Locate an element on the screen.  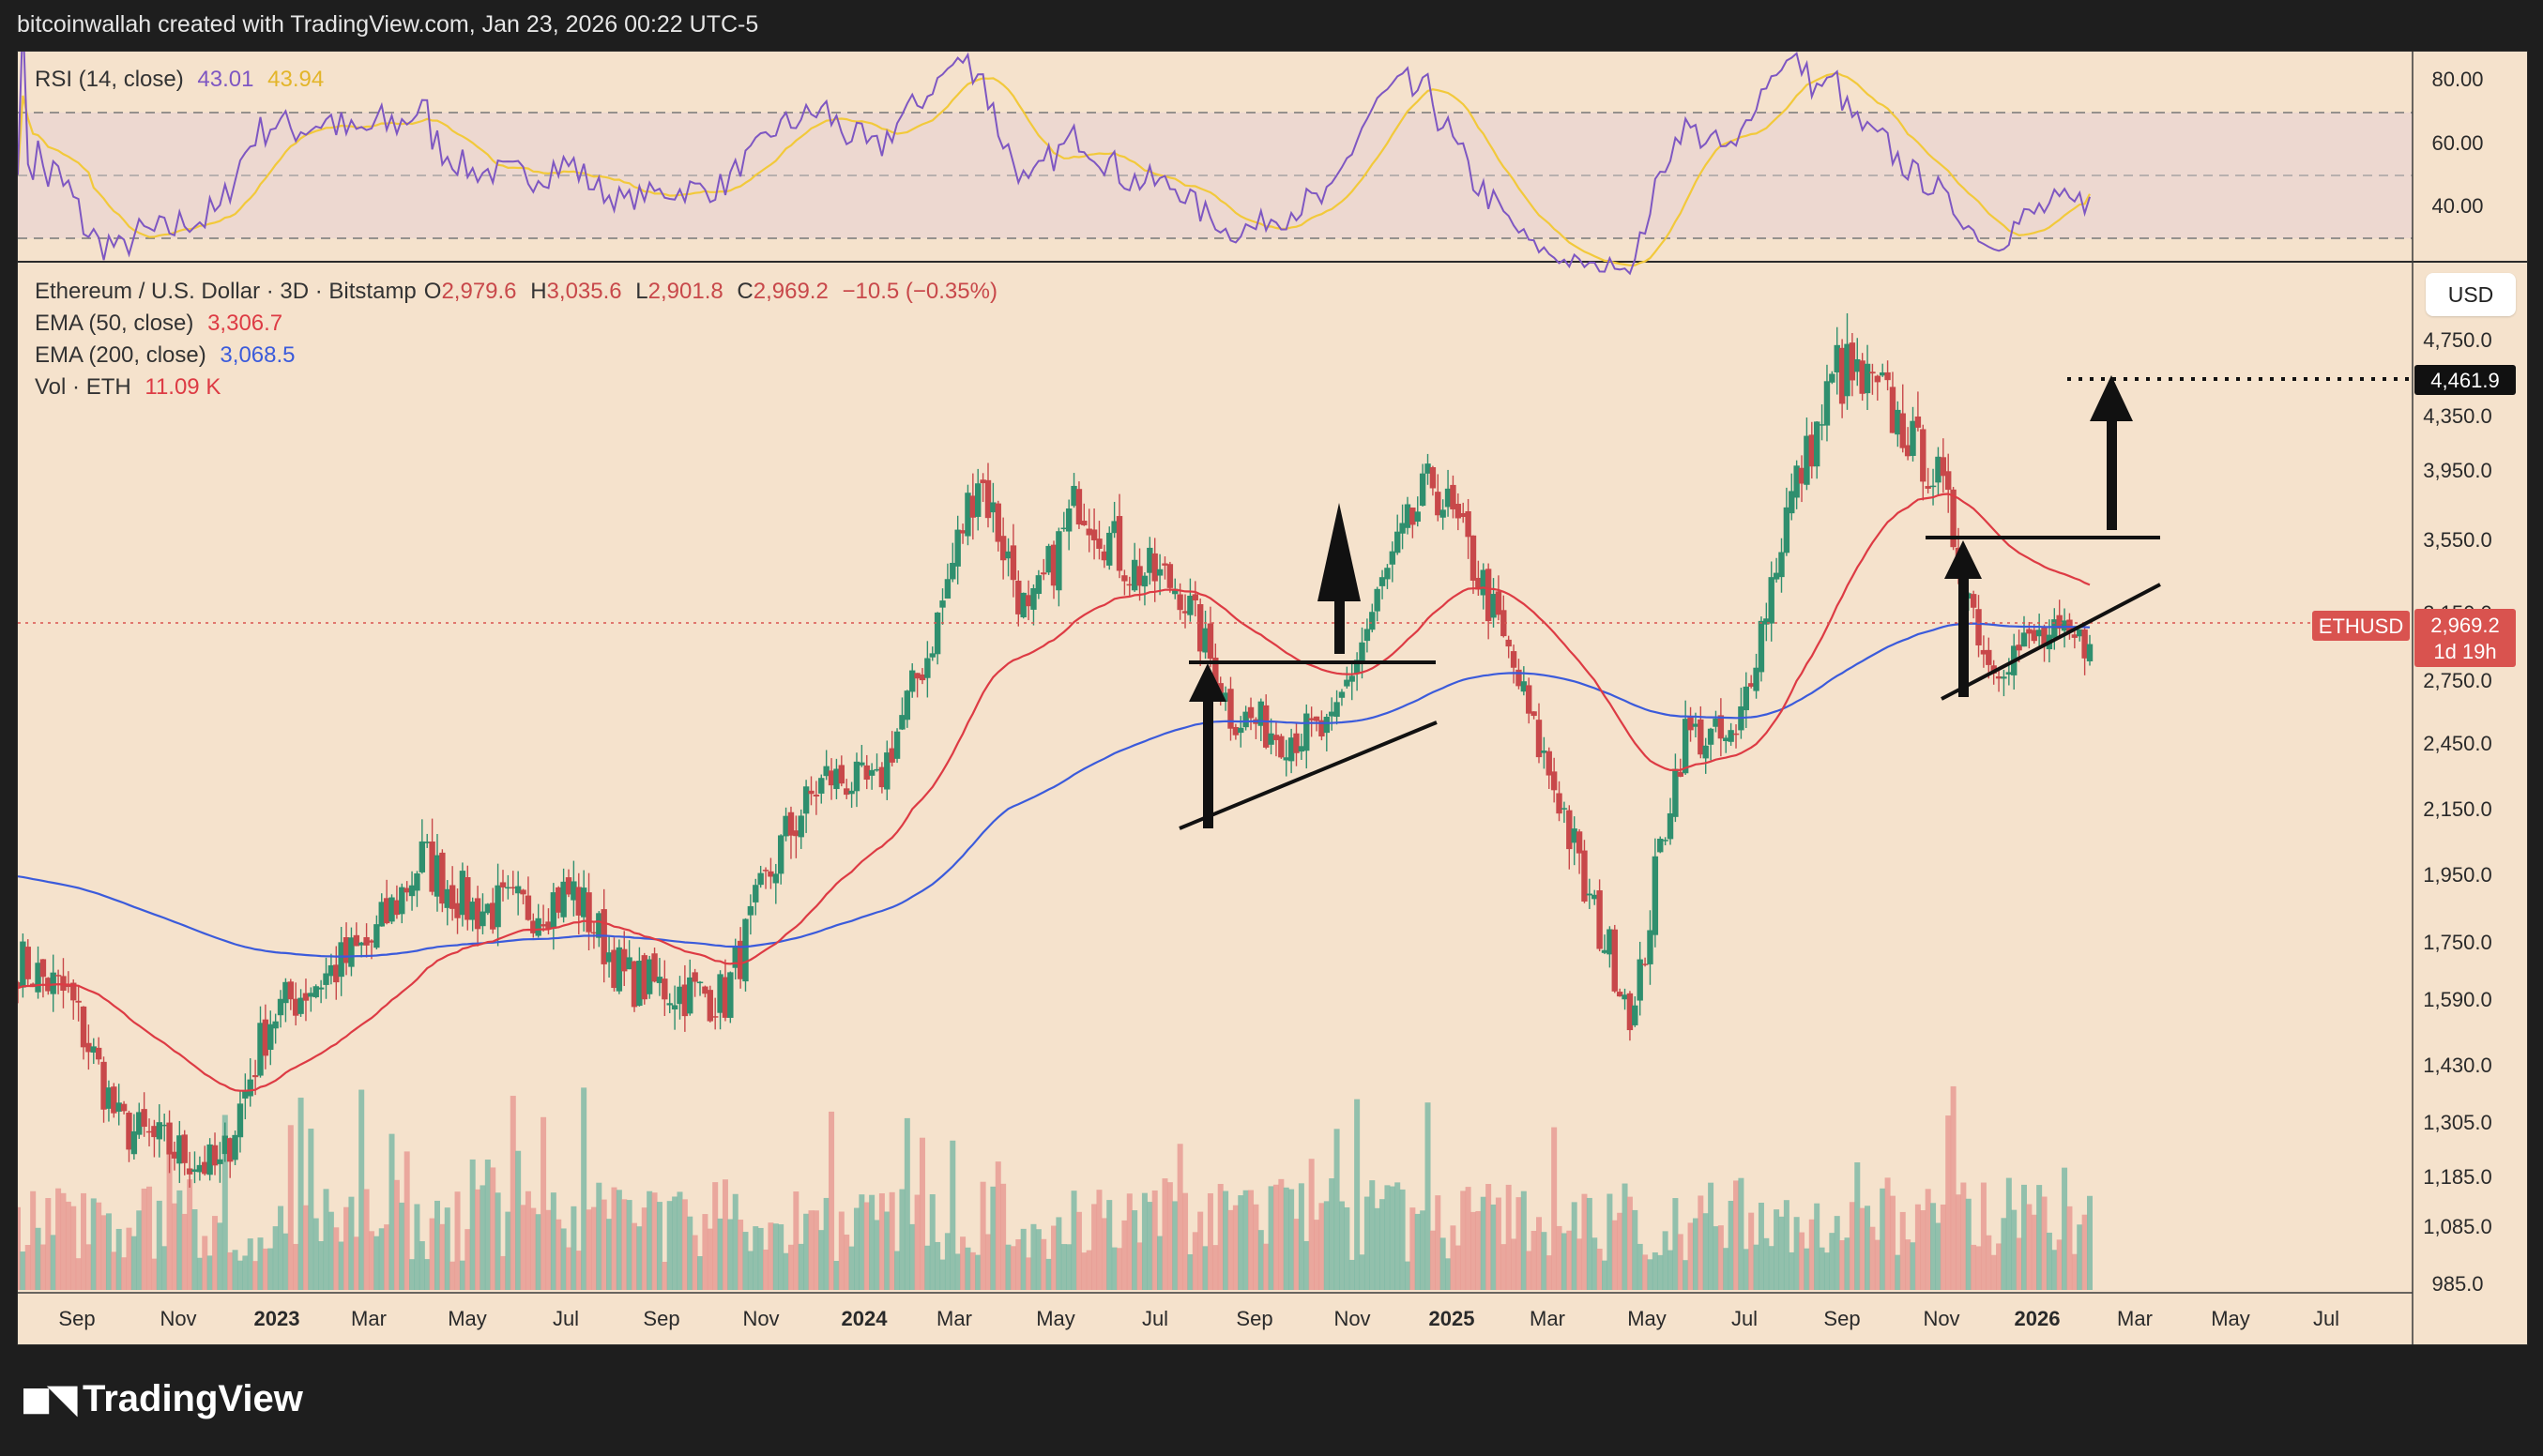
price-axis-tick: 3,950.0 is located at coordinates (2457, 470).